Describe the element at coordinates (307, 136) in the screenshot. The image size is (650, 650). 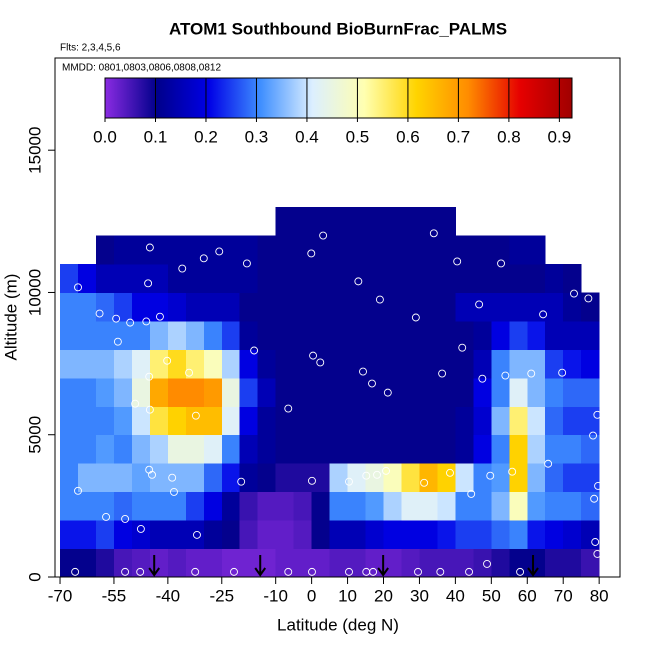
I see `colorbar-tick-label: 0.4` at that location.